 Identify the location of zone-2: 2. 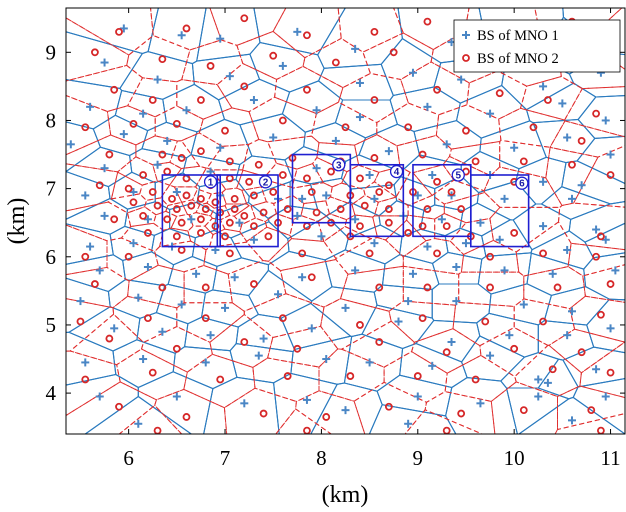
(247, 211).